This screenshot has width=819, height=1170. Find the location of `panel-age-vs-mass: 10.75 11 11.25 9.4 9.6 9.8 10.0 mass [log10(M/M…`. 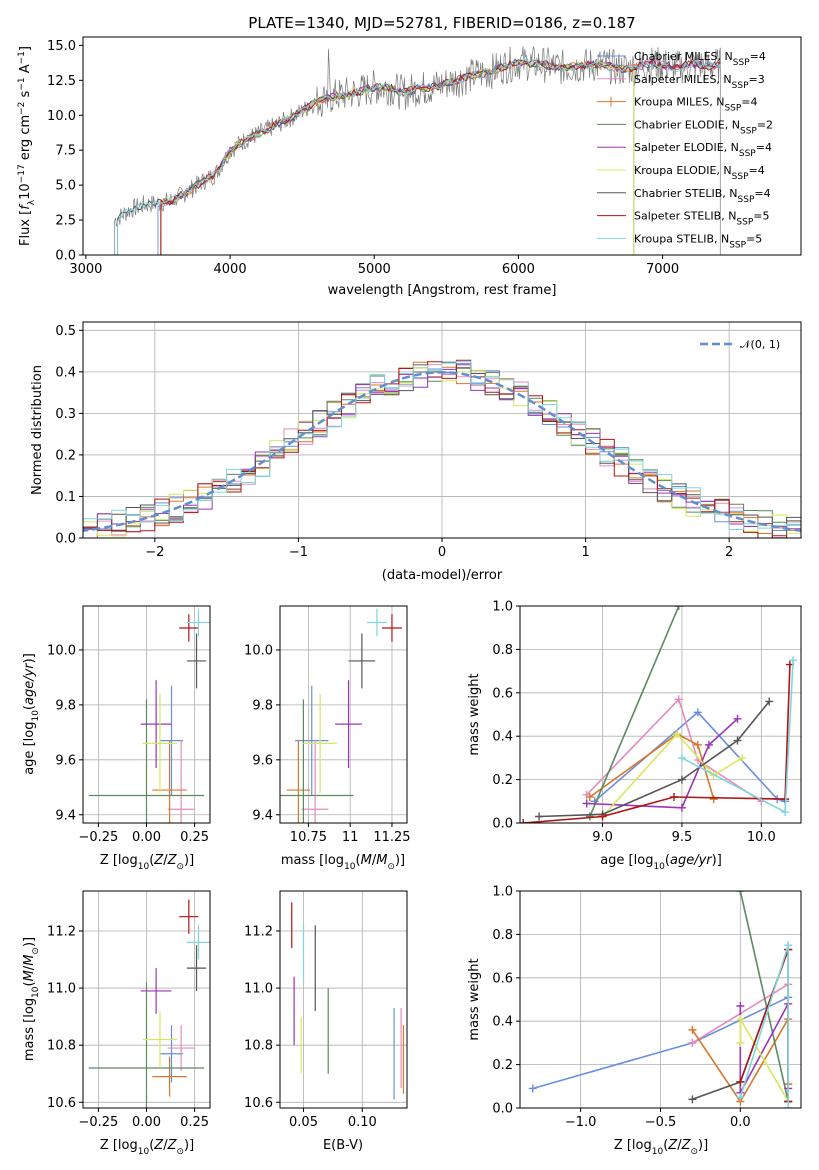

panel-age-vs-mass: 10.75 11 11.25 9.4 9.6 9.8 10.0 mass [log10(M/M… is located at coordinates (327, 738).